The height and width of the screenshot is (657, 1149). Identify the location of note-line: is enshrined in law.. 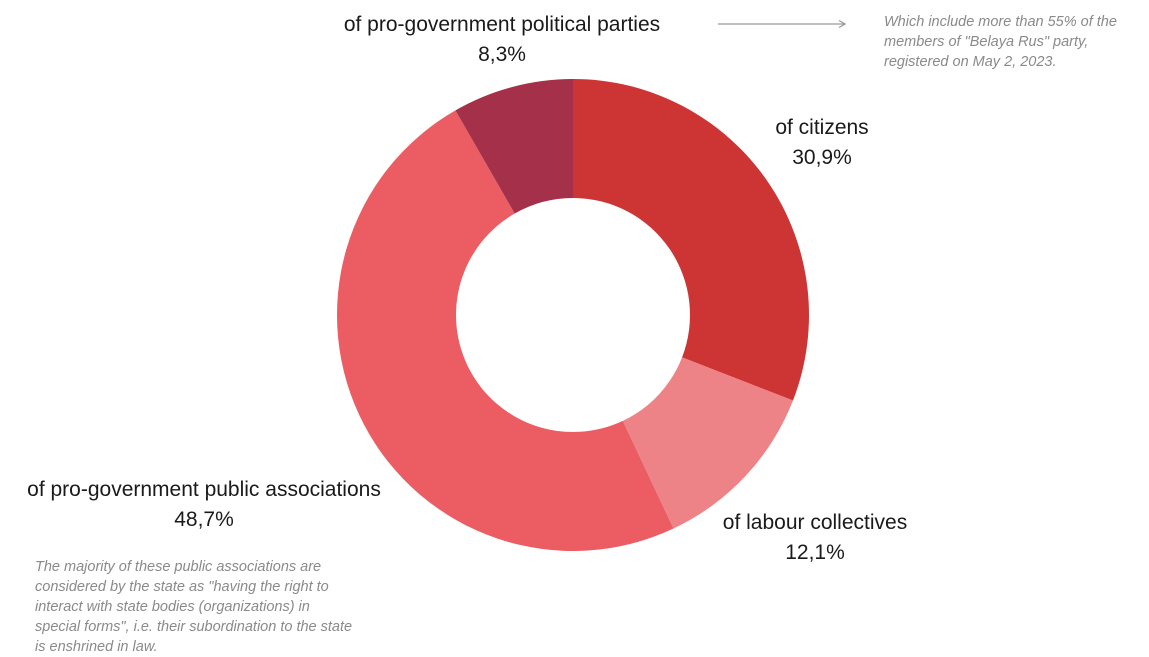
(96, 647).